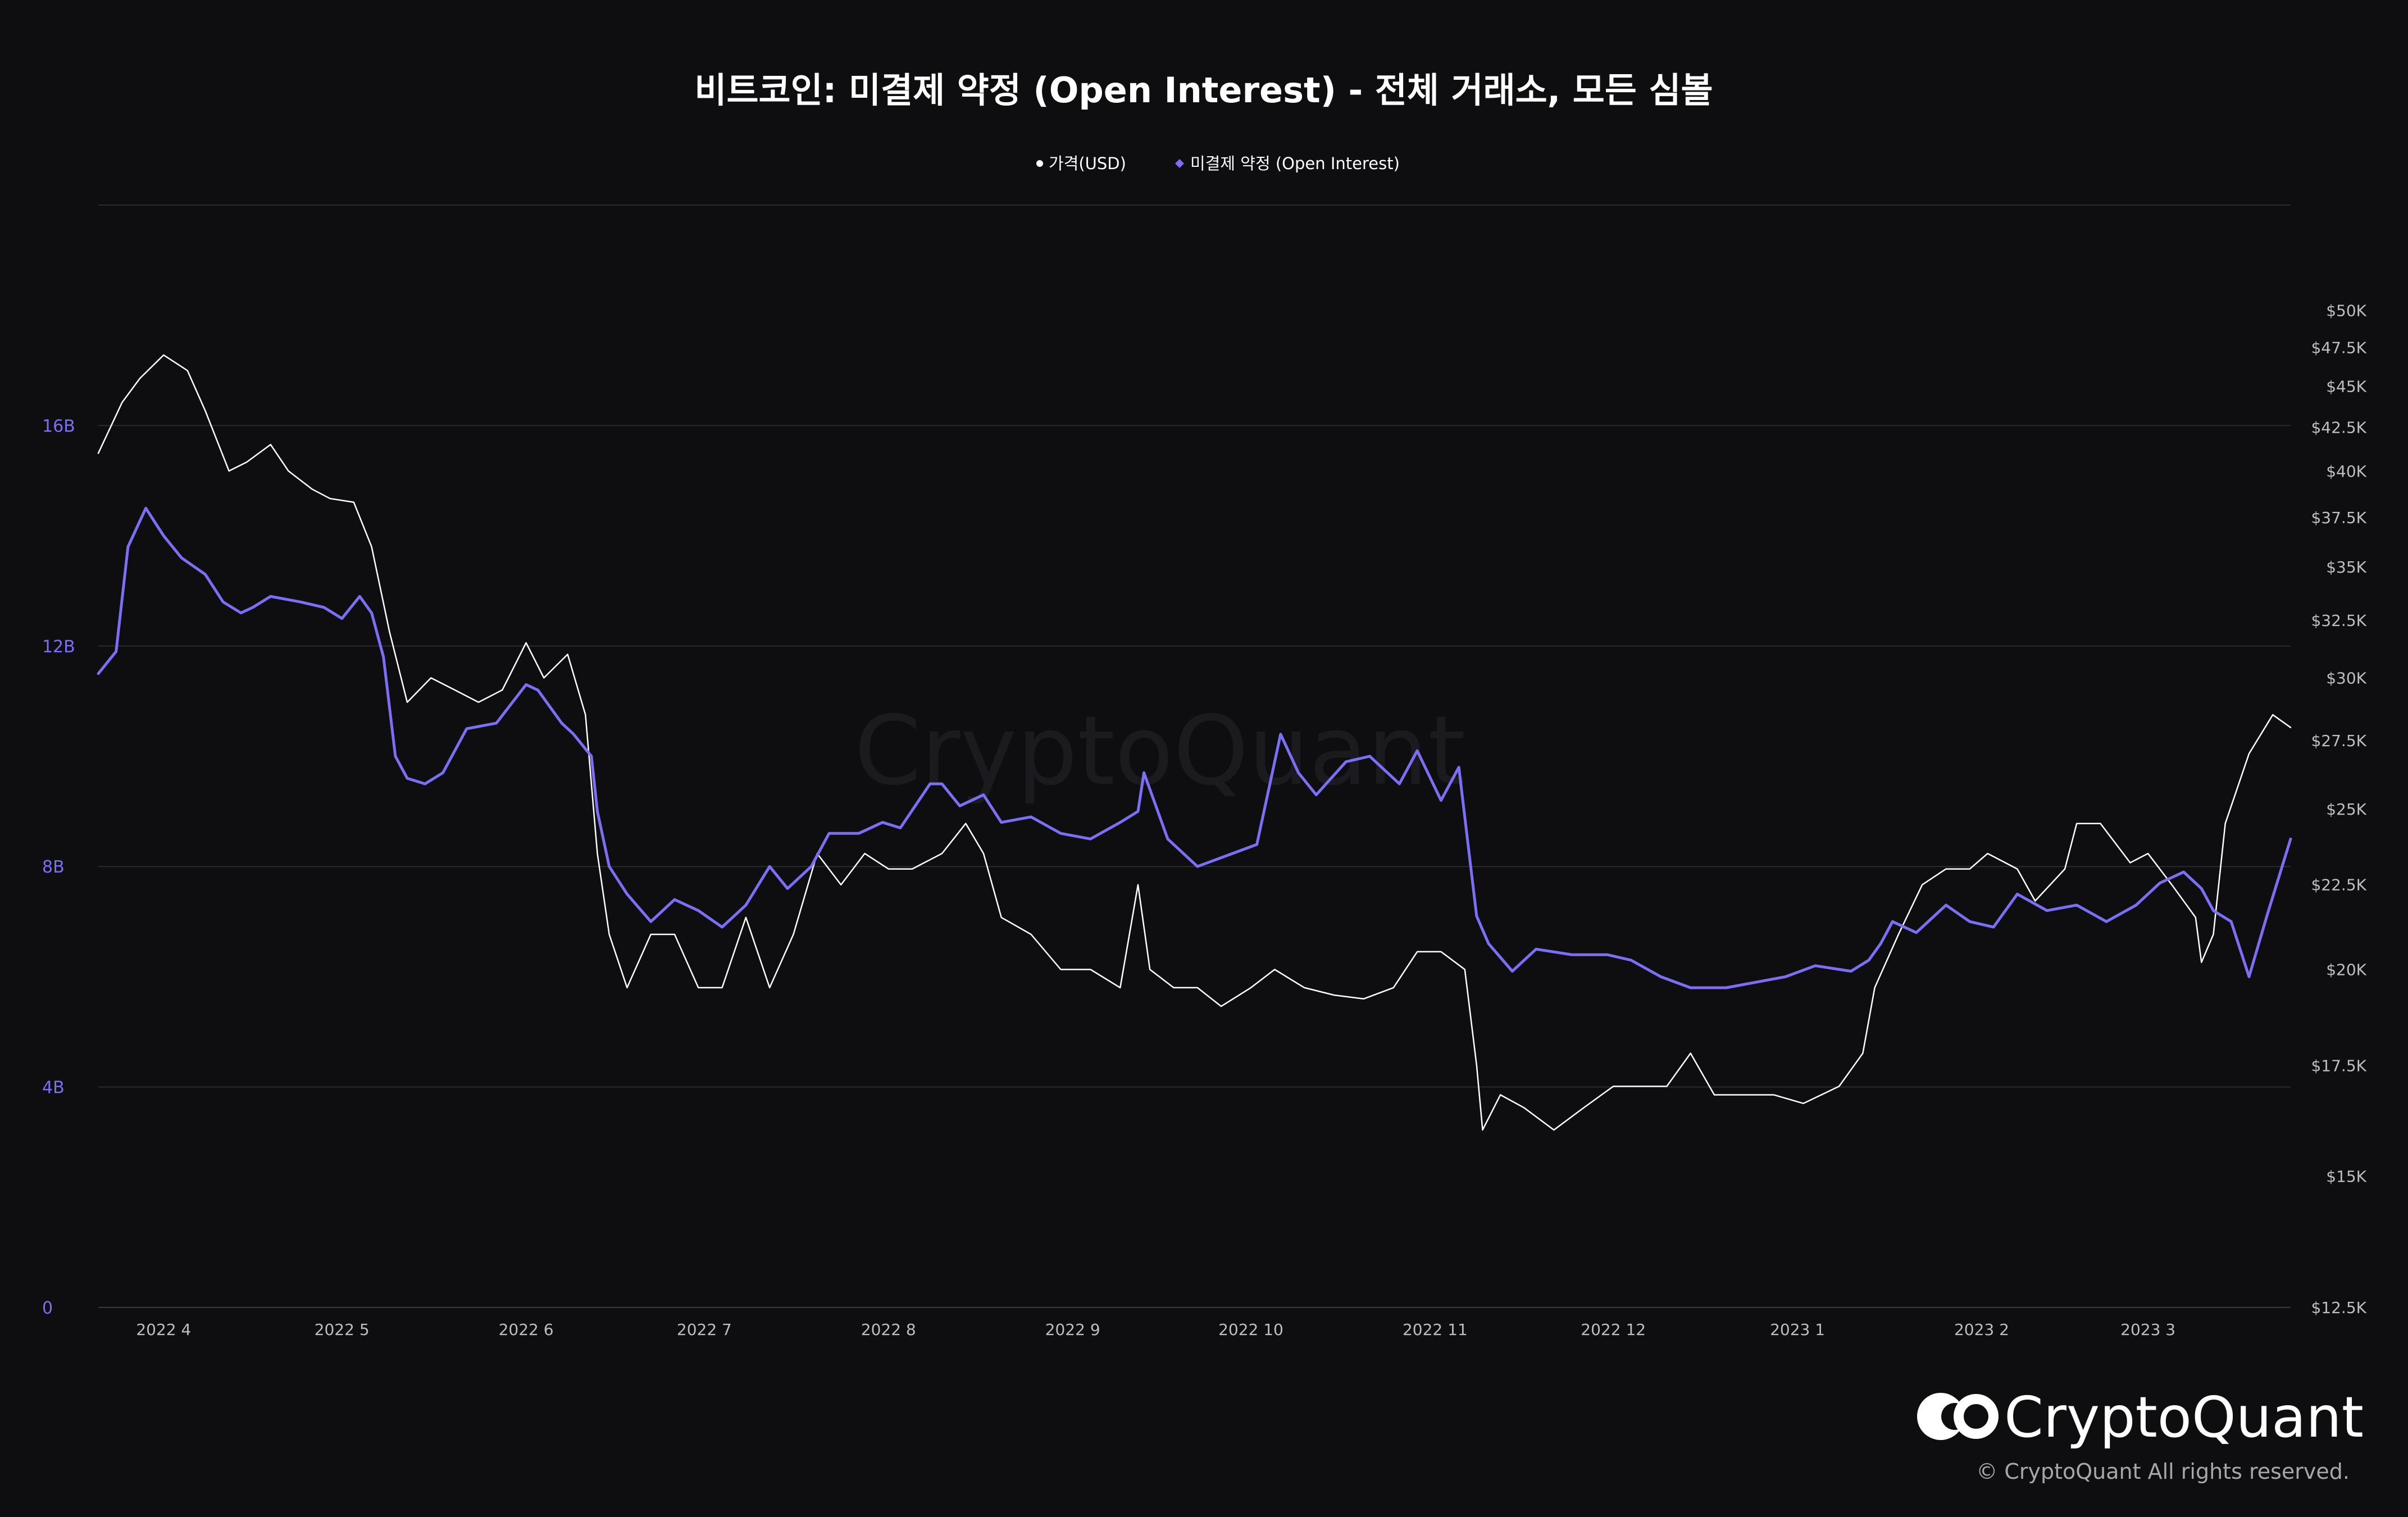 This screenshot has width=2408, height=1517. What do you see at coordinates (2346, 567) in the screenshot?
I see `right-tick-label: $35K` at bounding box center [2346, 567].